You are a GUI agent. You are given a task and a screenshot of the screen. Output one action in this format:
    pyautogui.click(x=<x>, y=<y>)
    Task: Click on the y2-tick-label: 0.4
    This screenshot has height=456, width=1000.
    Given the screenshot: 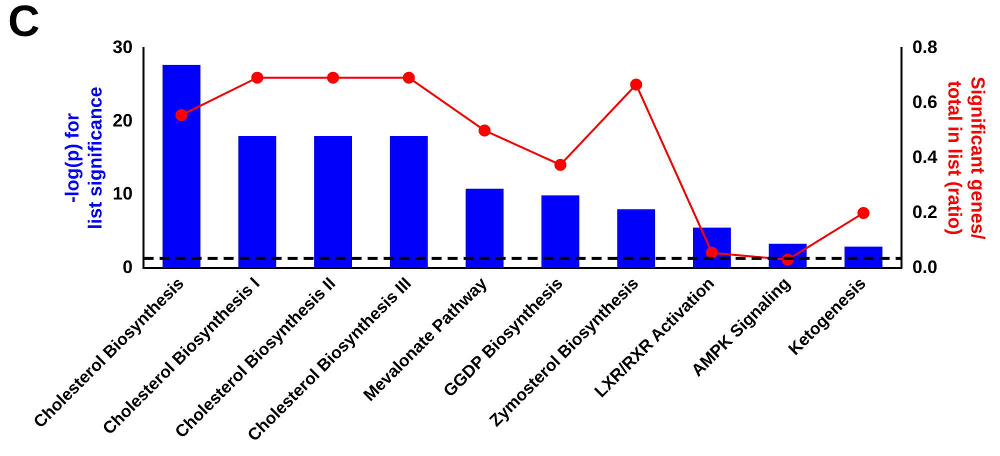 What is the action you would take?
    pyautogui.click(x=925, y=156)
    